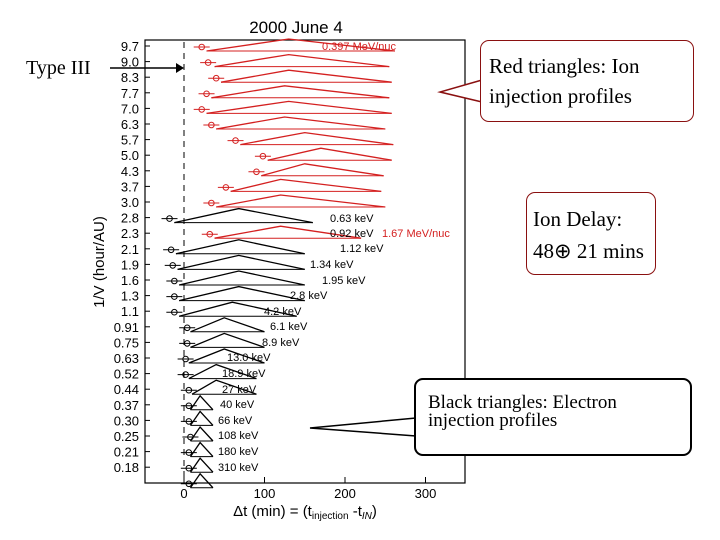  I want to click on y-tick-label: 0.25, so click(126, 436).